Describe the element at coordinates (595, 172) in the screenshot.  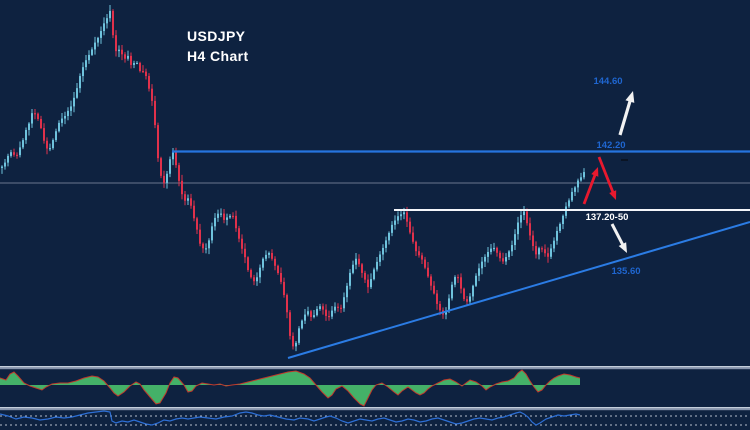
I see `pullback-arrow-up-red-head` at that location.